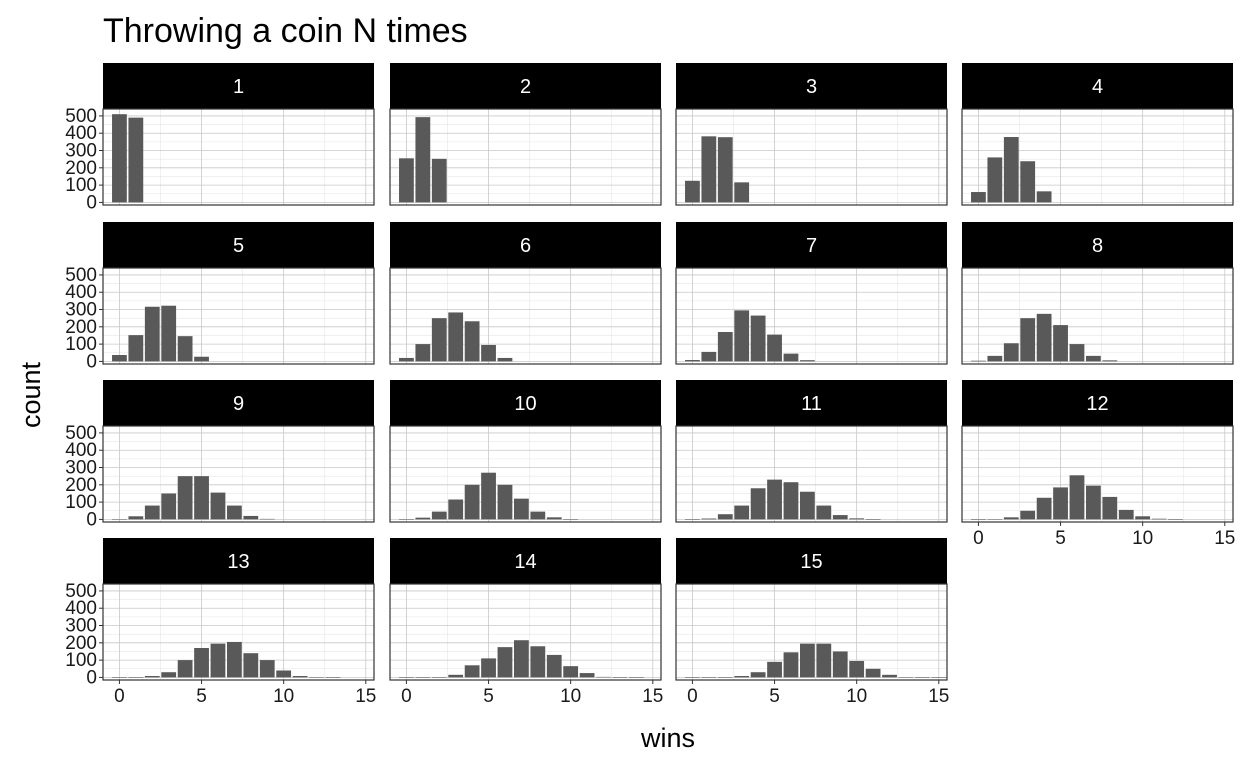 The image size is (1248, 768). I want to click on facet-panel-15: 15 0 5 10 15, so click(812, 622).